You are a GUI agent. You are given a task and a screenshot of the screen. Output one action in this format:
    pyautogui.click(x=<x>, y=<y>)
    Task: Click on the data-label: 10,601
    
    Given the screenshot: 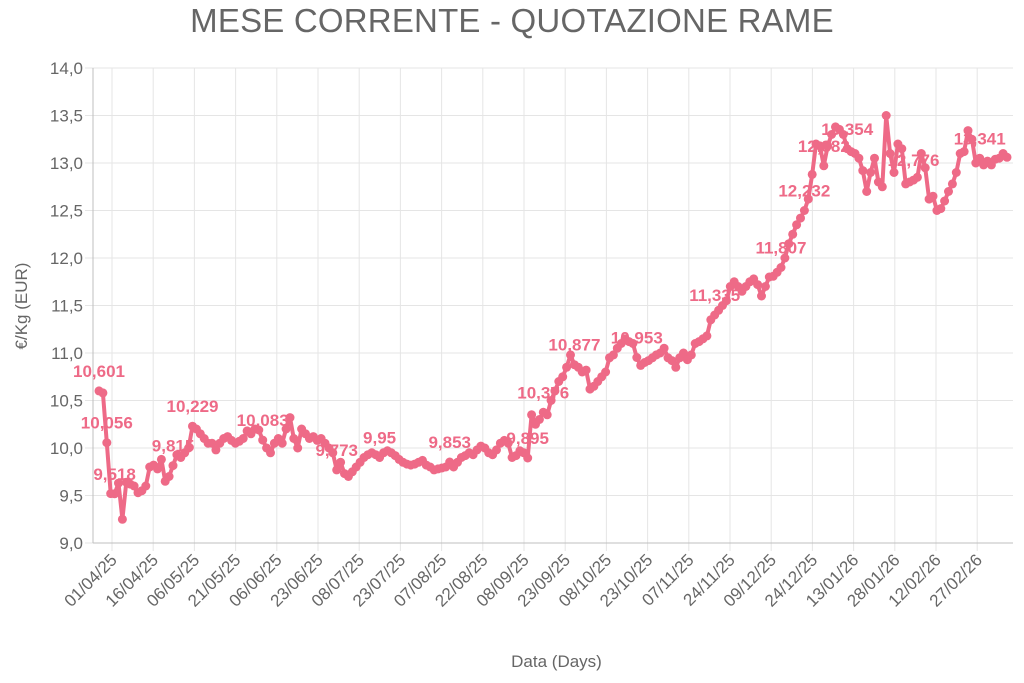 What is the action you would take?
    pyautogui.click(x=99, y=371)
    